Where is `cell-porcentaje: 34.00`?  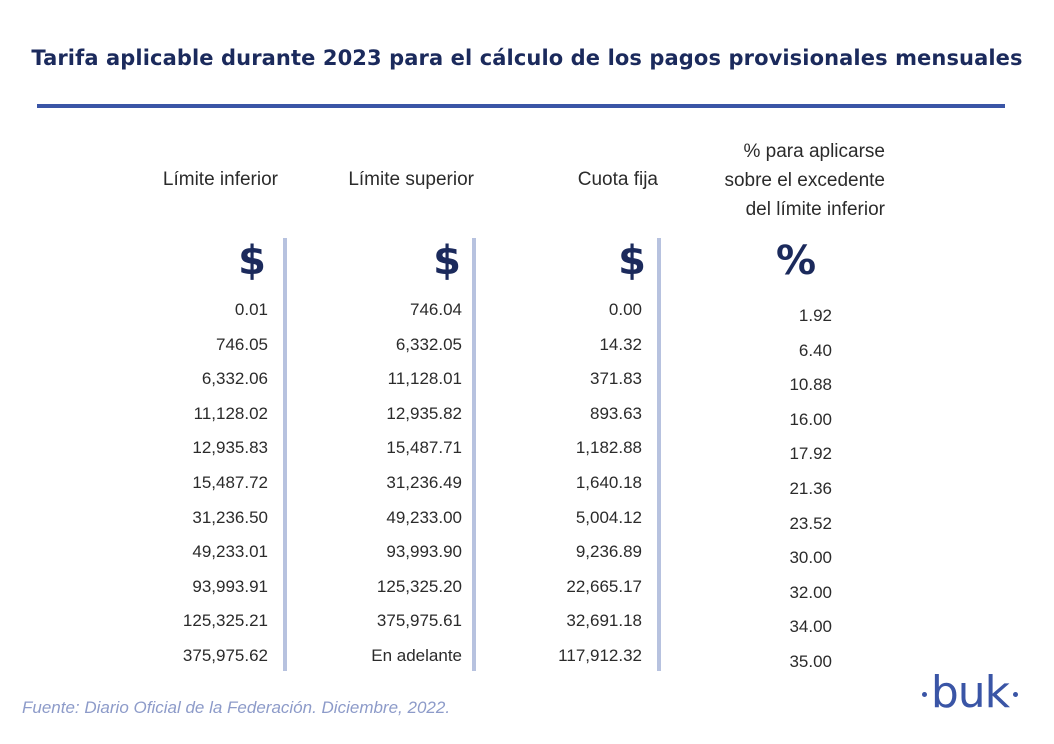 cell-porcentaje: 34.00 is located at coordinates (810, 627).